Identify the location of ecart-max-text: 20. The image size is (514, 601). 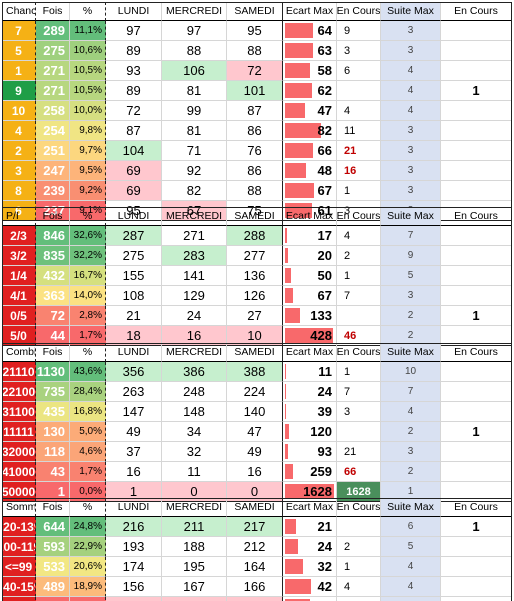
(324, 255).